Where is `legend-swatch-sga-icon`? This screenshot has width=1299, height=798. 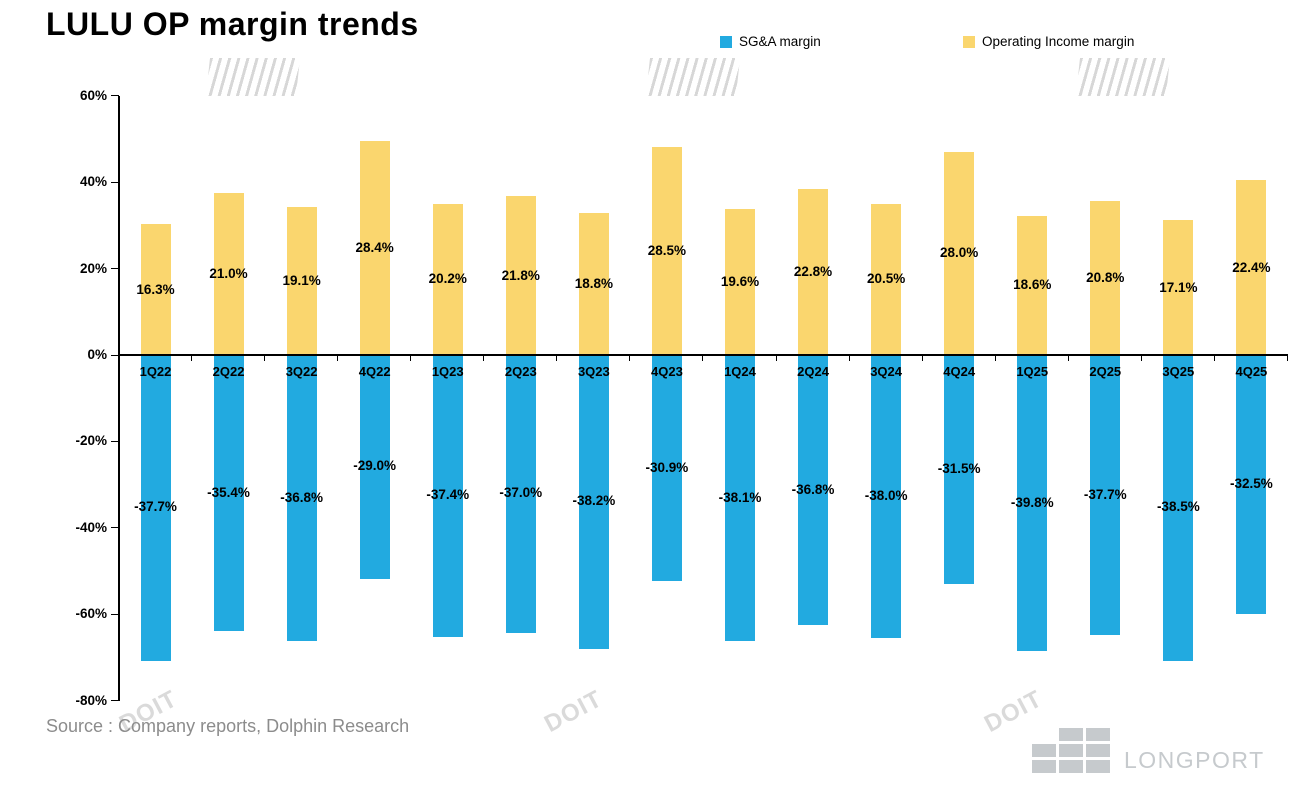
legend-swatch-sga-icon is located at coordinates (726, 41).